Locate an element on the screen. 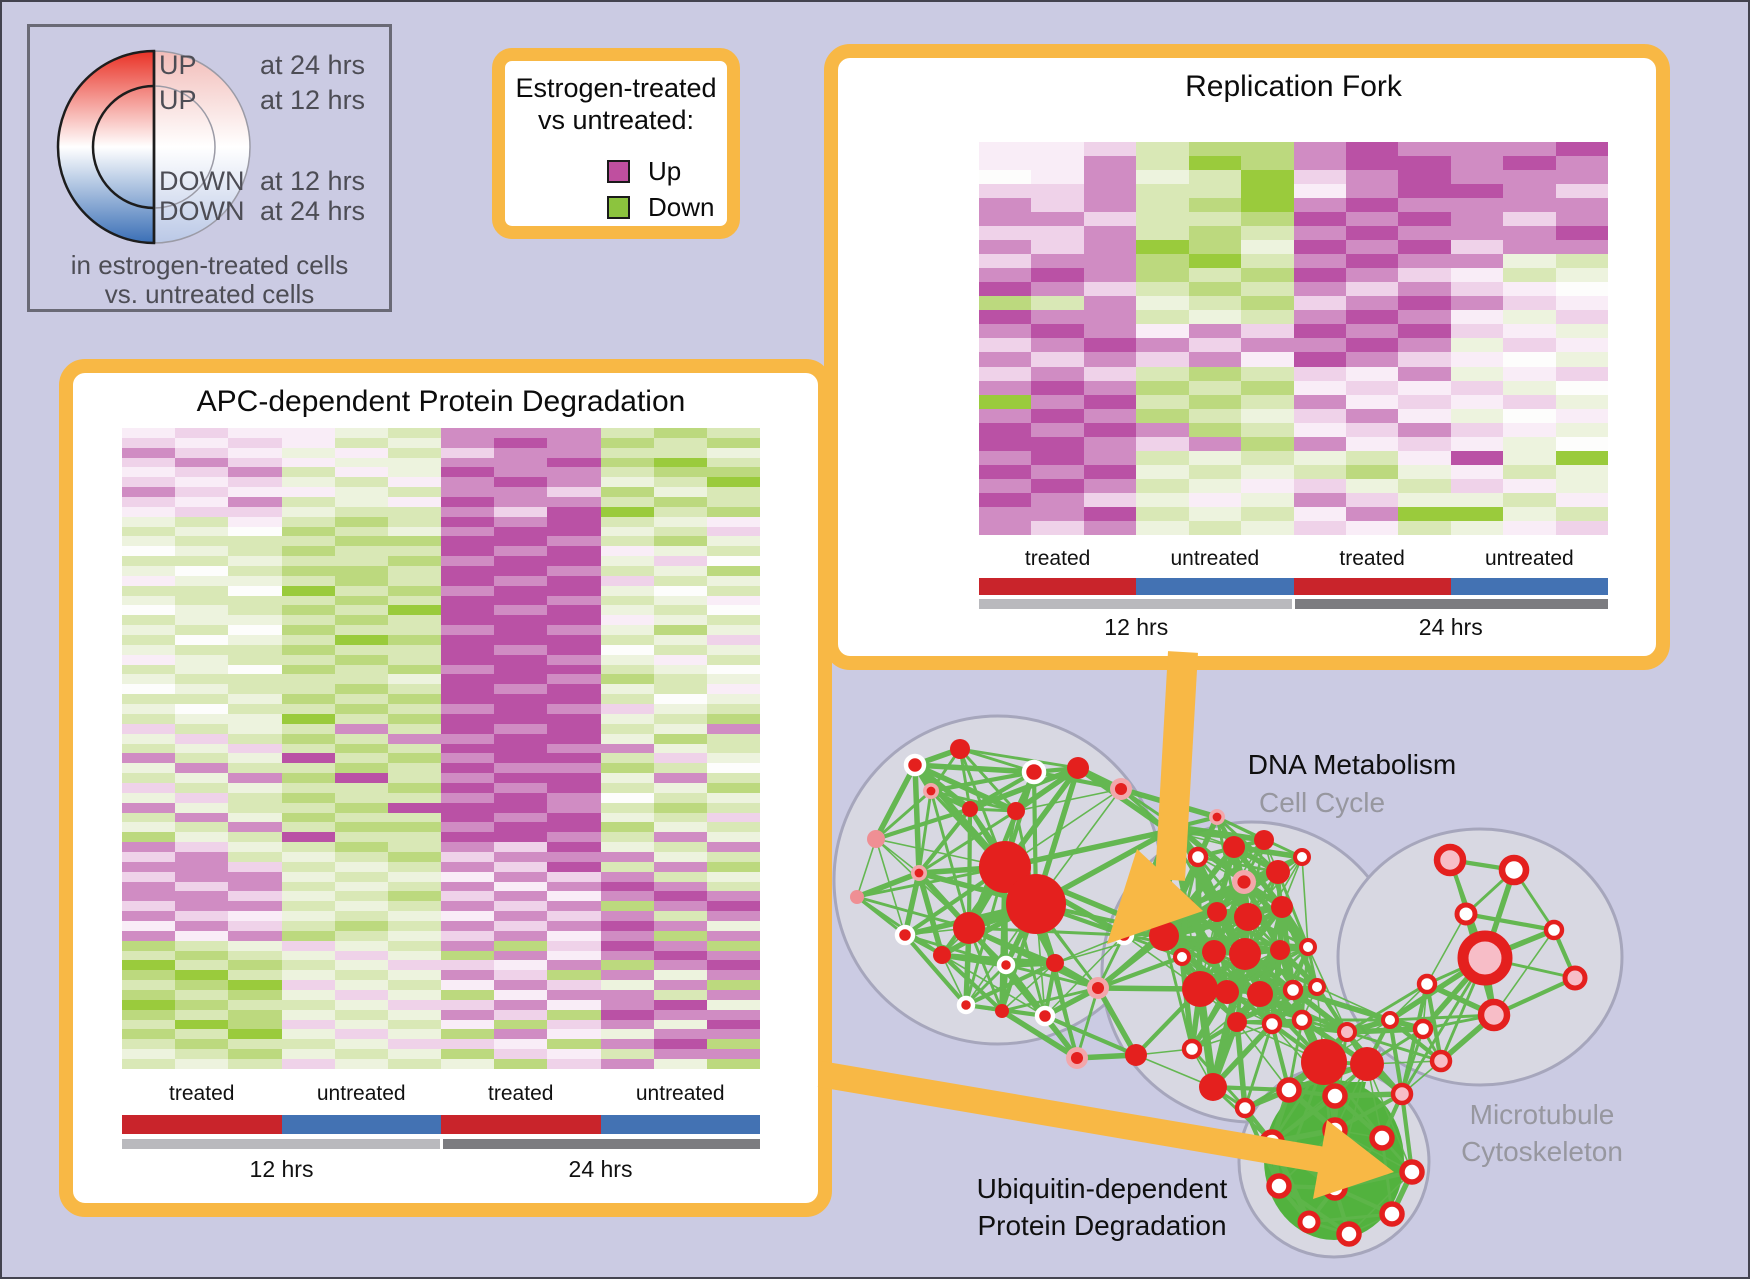  connector-arrows is located at coordinates (1105, 925).